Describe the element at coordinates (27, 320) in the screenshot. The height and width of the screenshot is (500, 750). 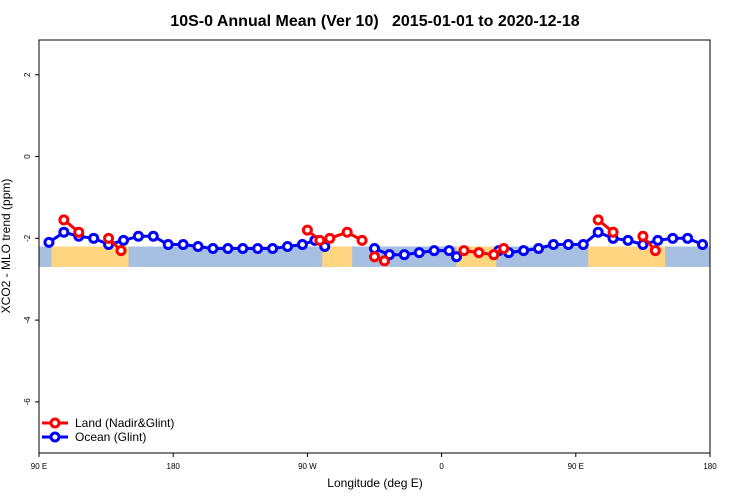
I see `y-tick-label: -4` at that location.